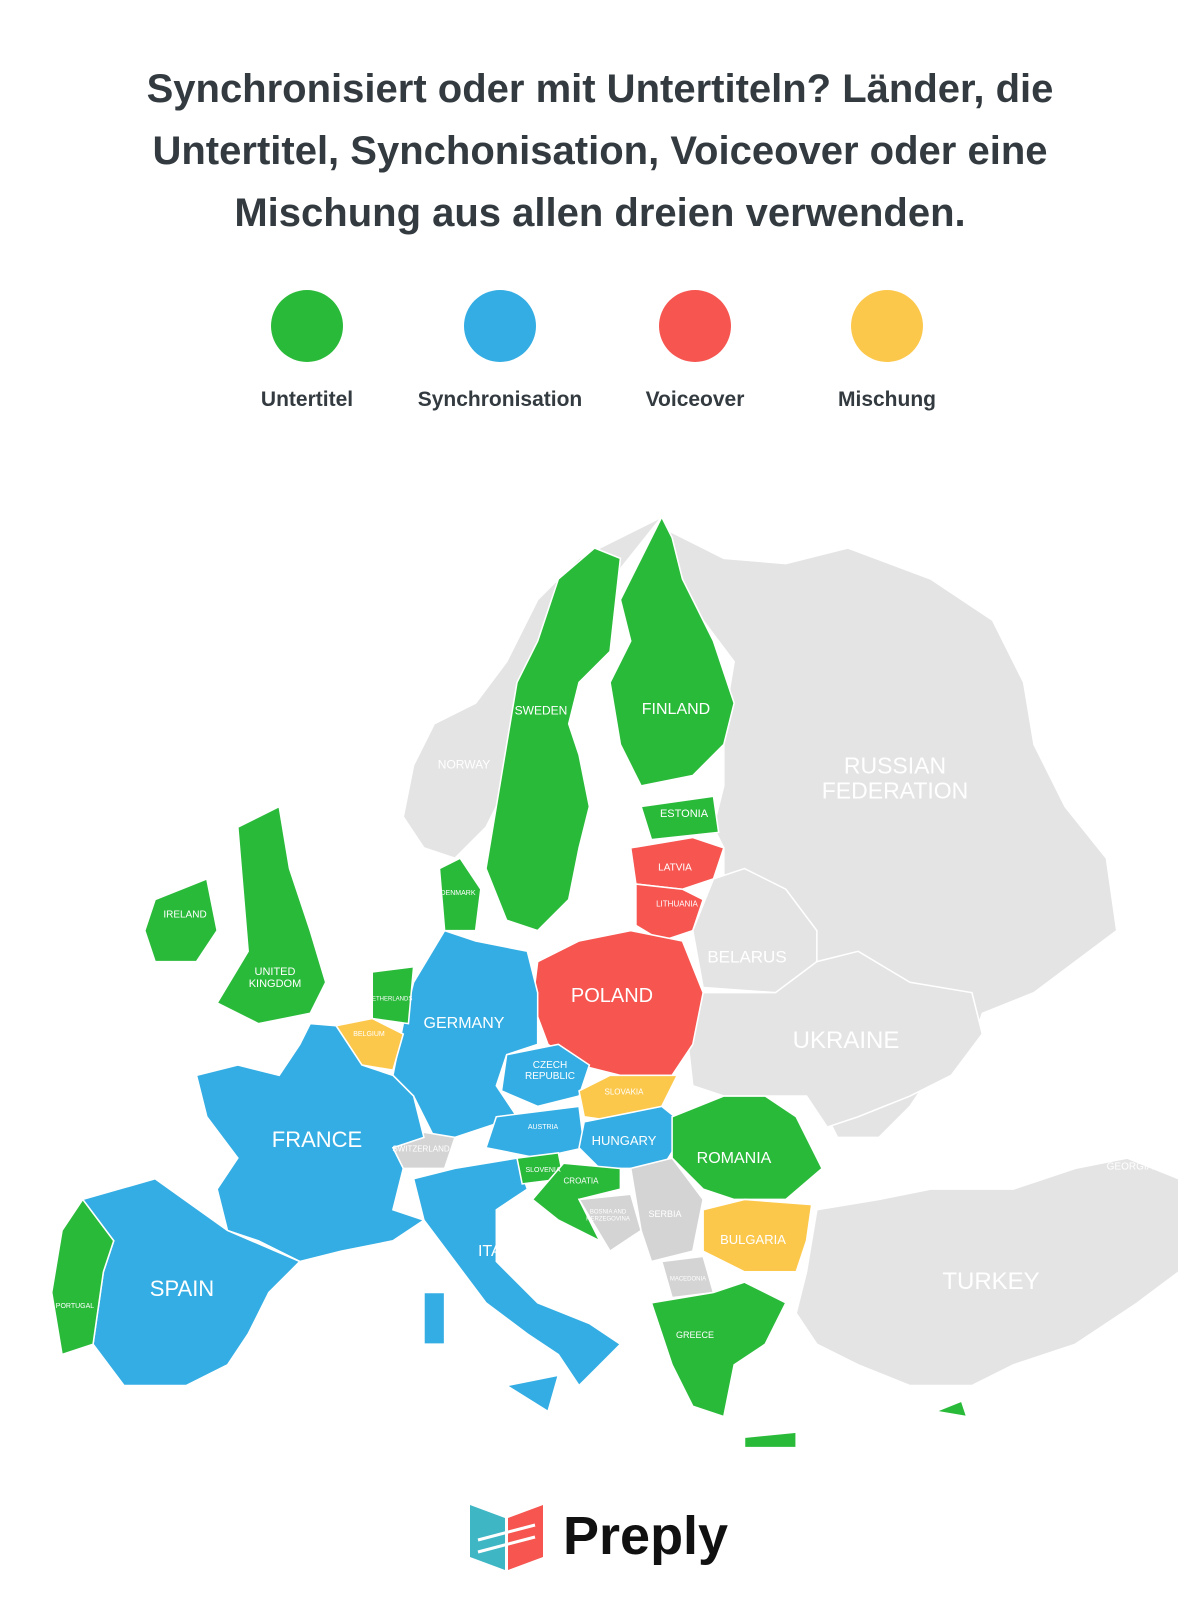 The image size is (1200, 1613). I want to click on country-label: BOSNIA AND HERZEGOVINA, so click(608, 1215).